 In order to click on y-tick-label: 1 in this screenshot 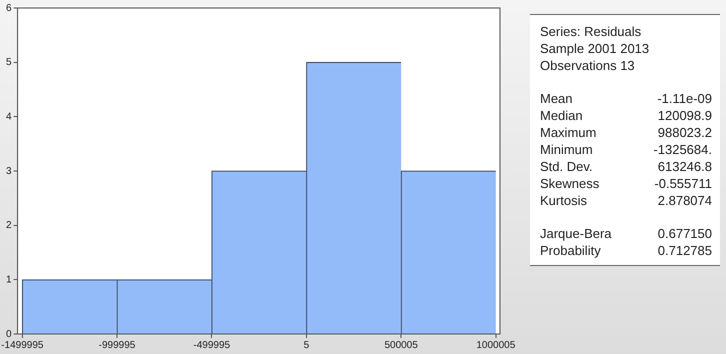, I will do `click(9, 280)`.